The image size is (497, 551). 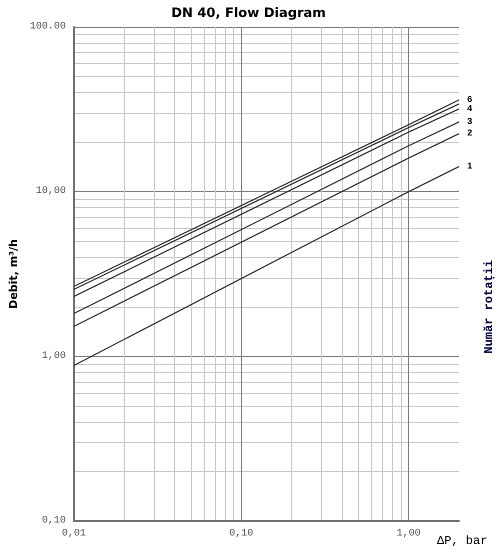 I want to click on x-tick-label: 1,00, so click(x=408, y=534).